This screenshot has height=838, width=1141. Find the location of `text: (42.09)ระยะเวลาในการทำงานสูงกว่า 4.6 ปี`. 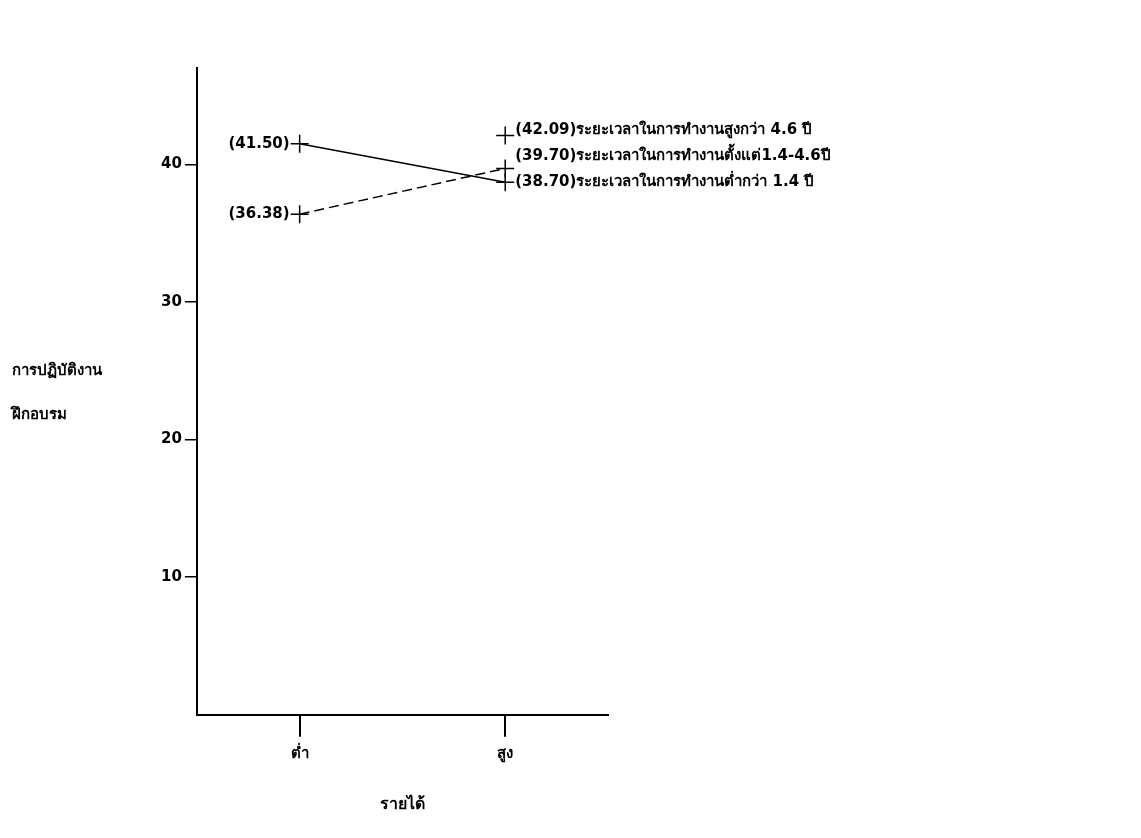

text: (42.09)ระยะเวลาในการทำงานสูงกว่า 4.6 ปี is located at coordinates (664, 129).